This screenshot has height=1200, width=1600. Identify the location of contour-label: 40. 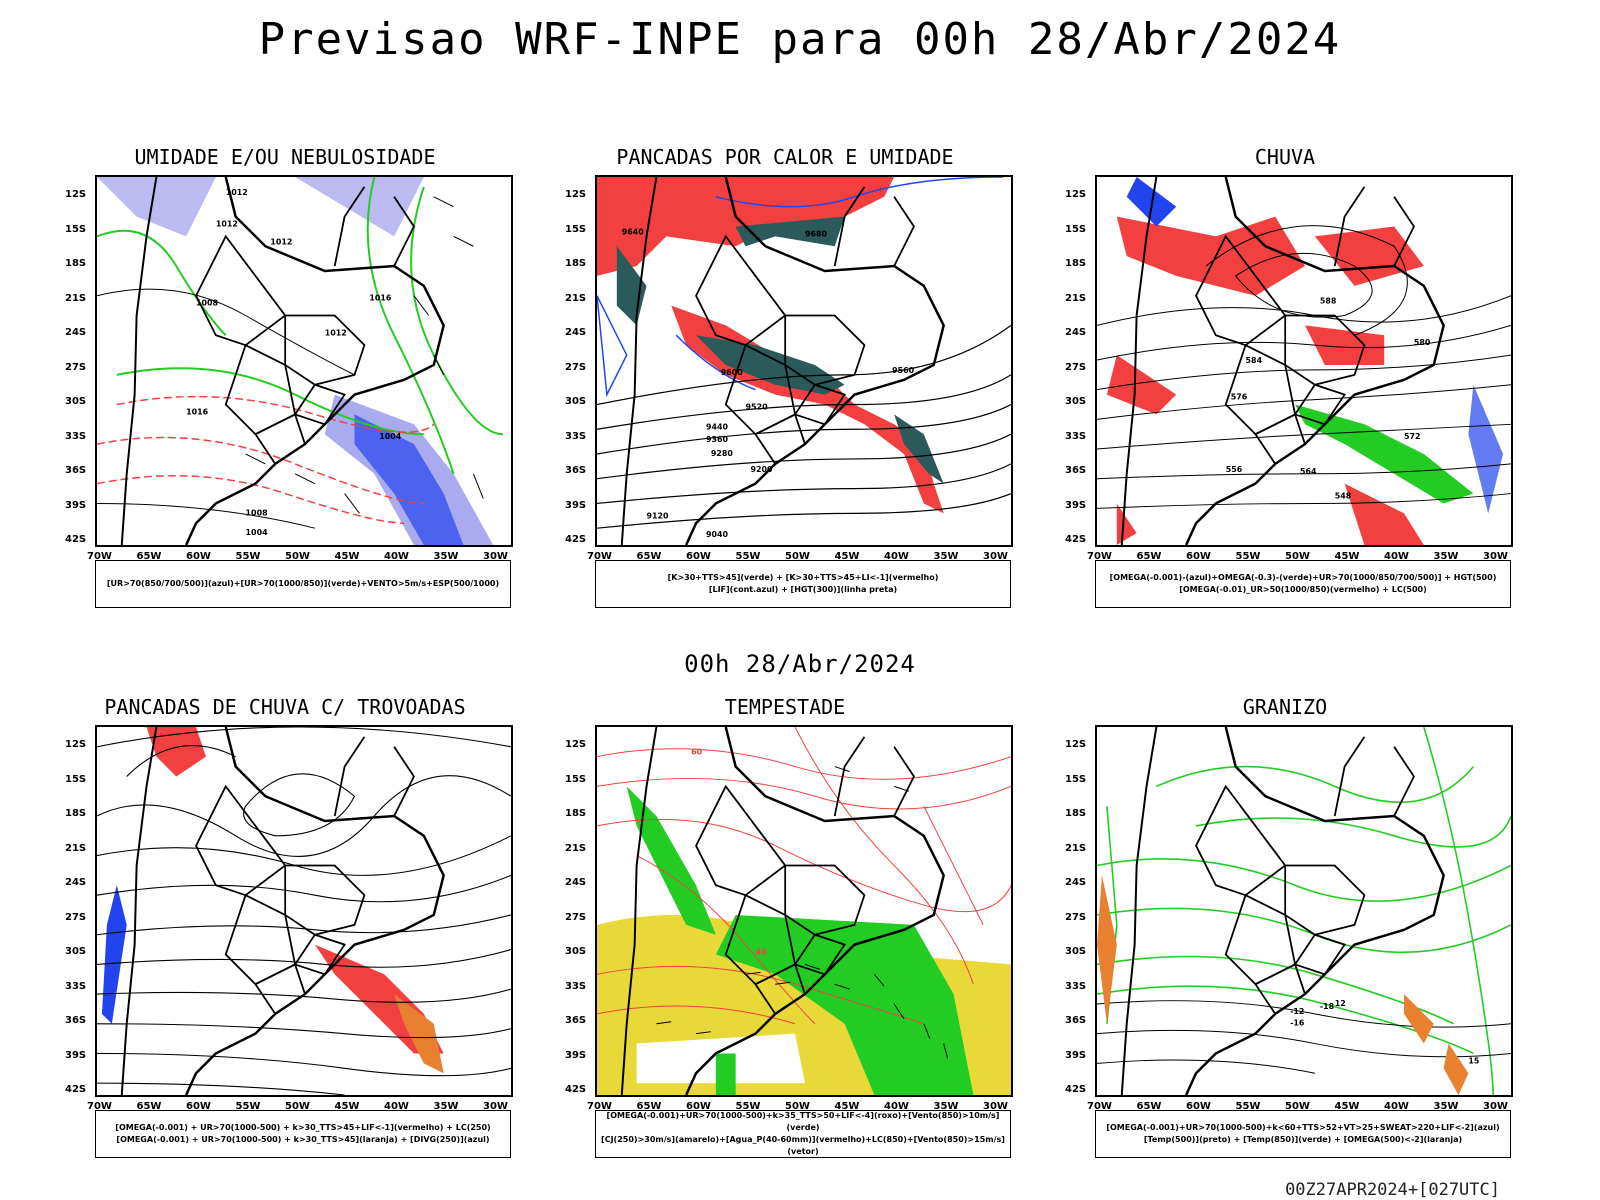
(761, 952).